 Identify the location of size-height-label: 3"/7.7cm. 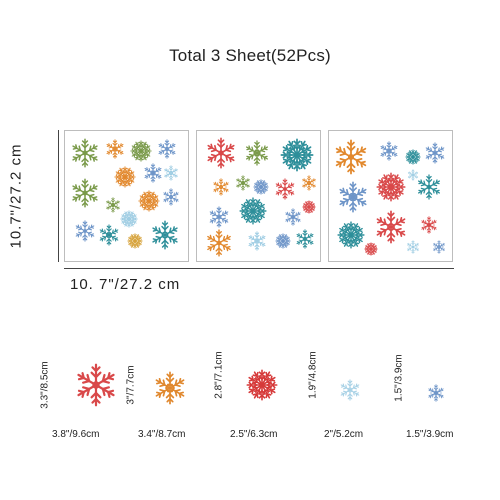
(131, 385).